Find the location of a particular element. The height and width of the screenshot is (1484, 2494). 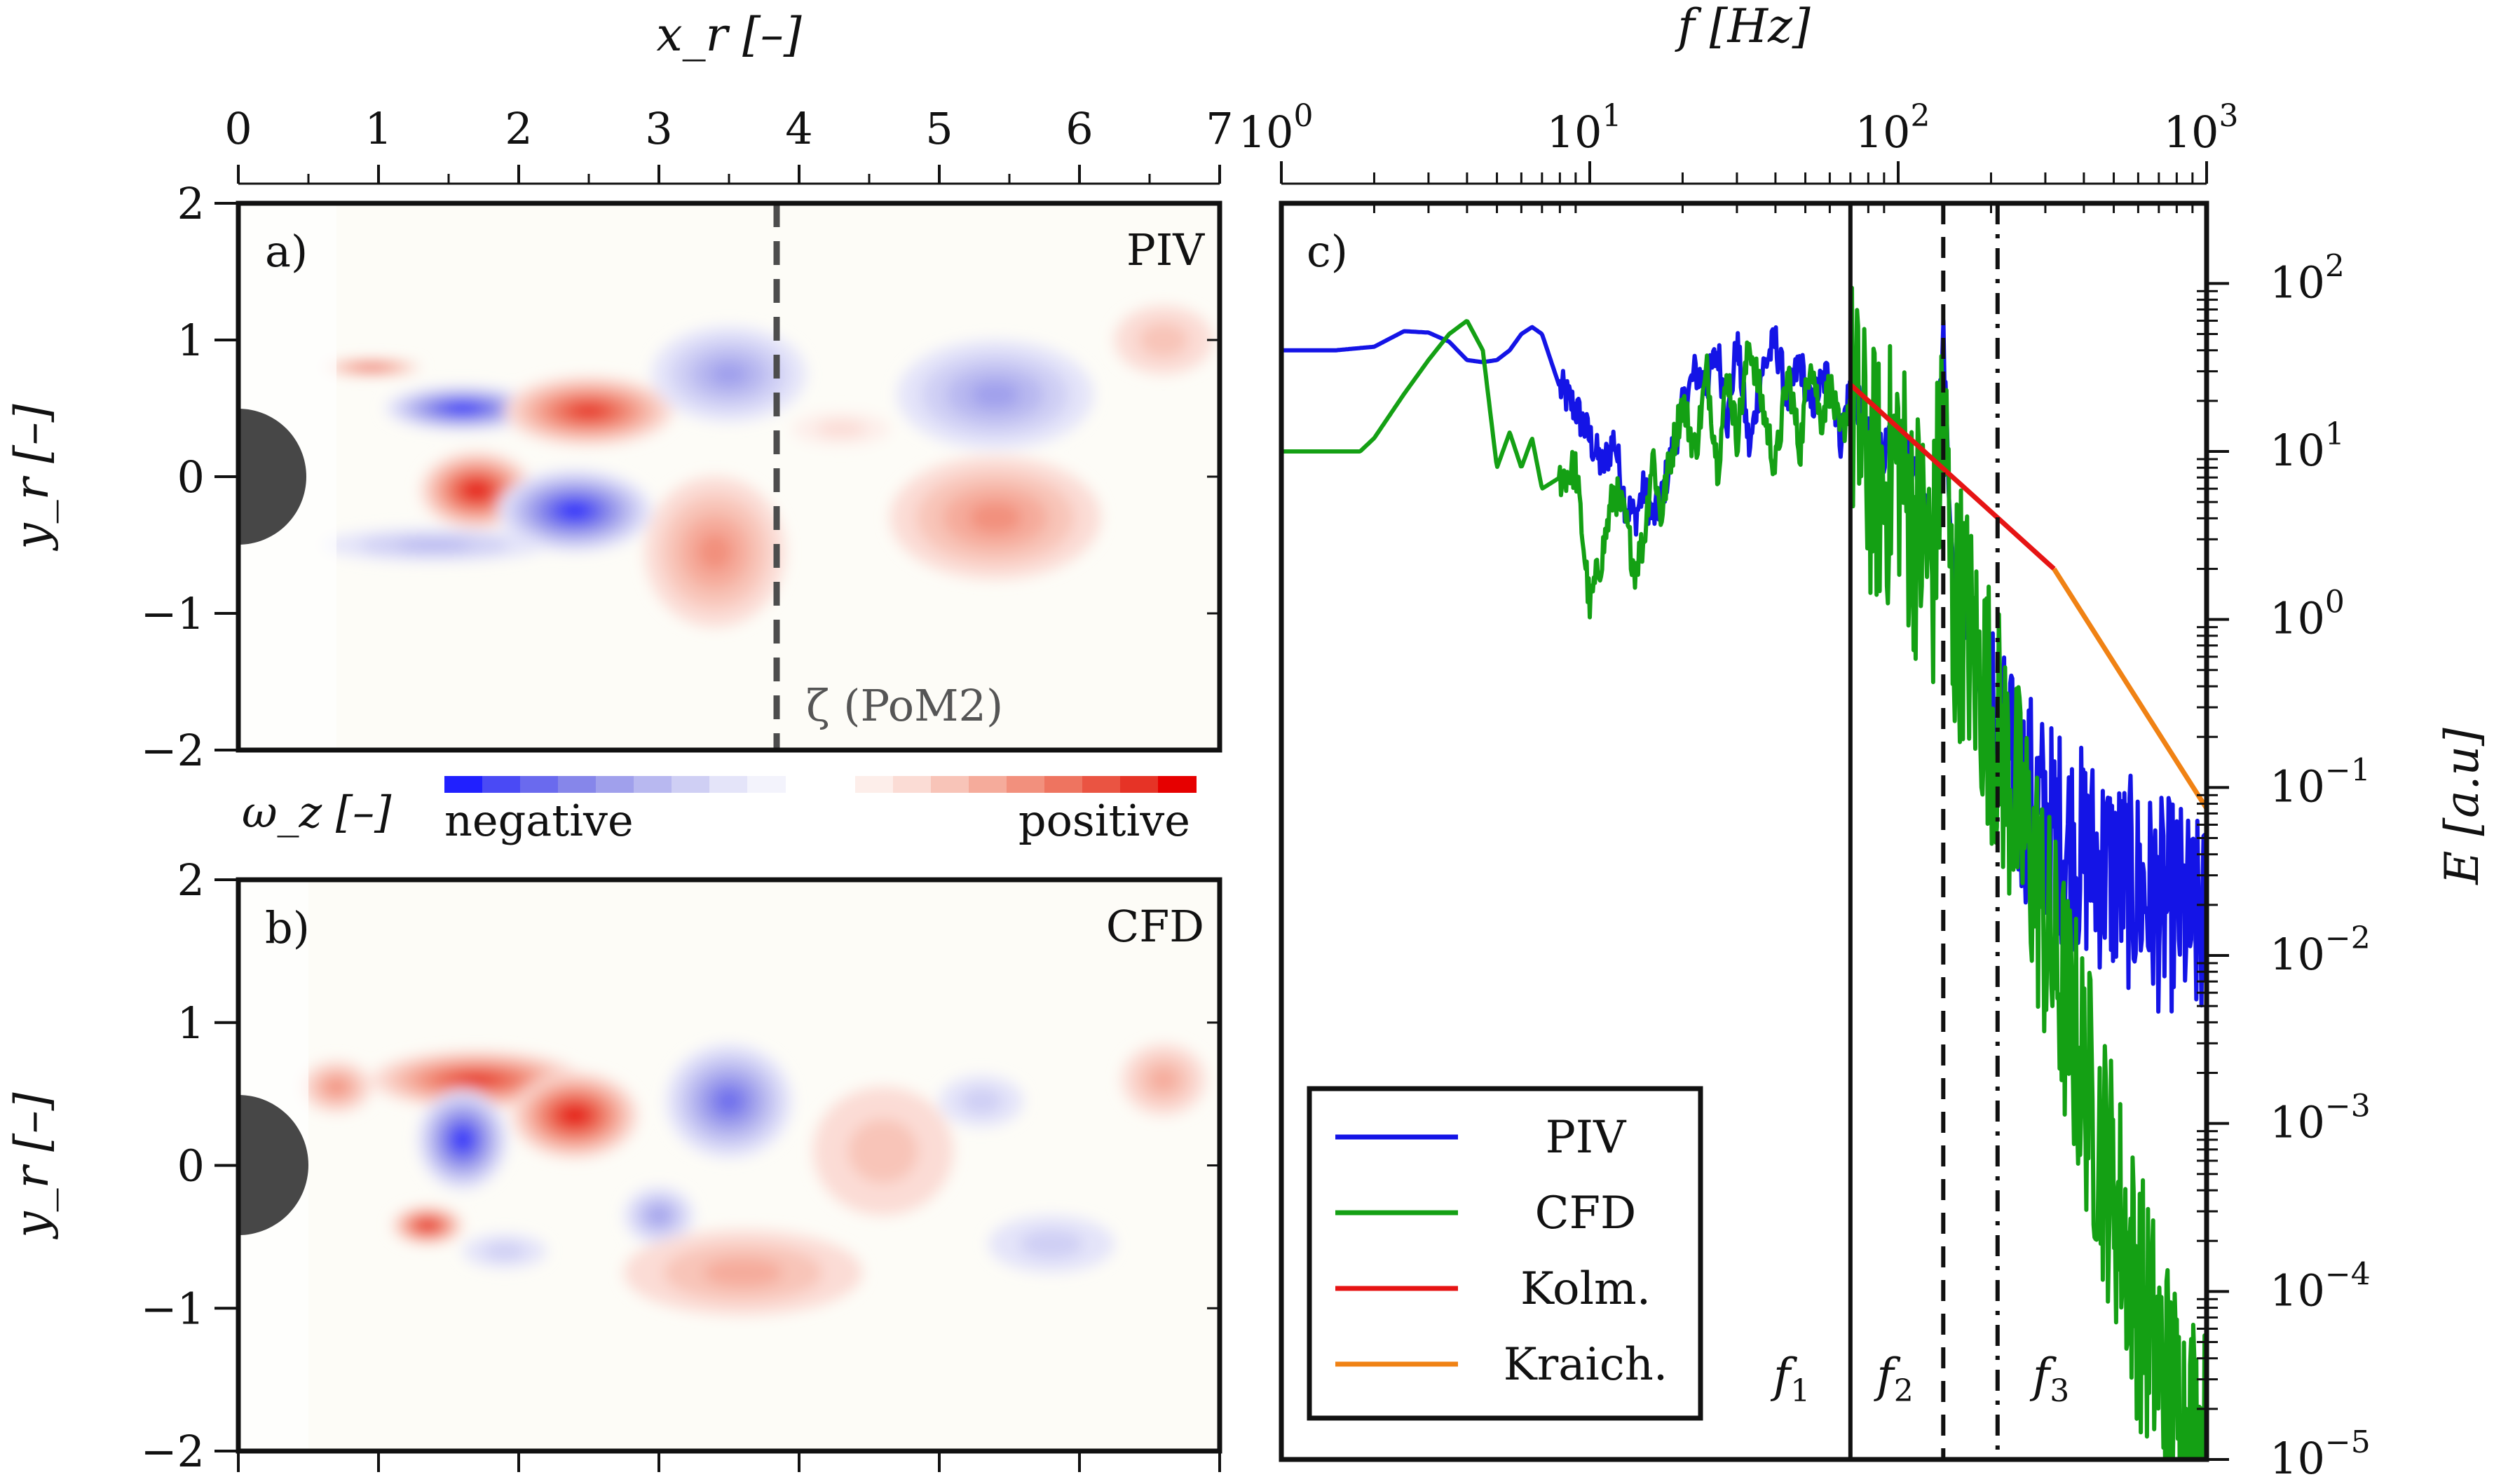

colorbar-positive is located at coordinates (1026, 784).